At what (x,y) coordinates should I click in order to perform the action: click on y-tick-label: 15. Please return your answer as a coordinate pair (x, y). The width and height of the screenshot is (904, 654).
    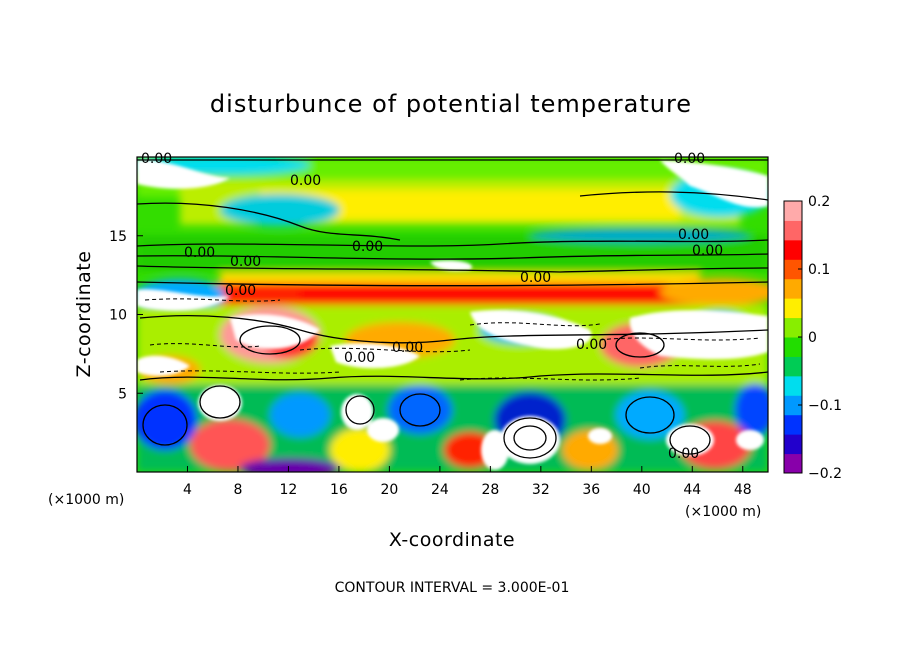
    Looking at the image, I should click on (118, 237).